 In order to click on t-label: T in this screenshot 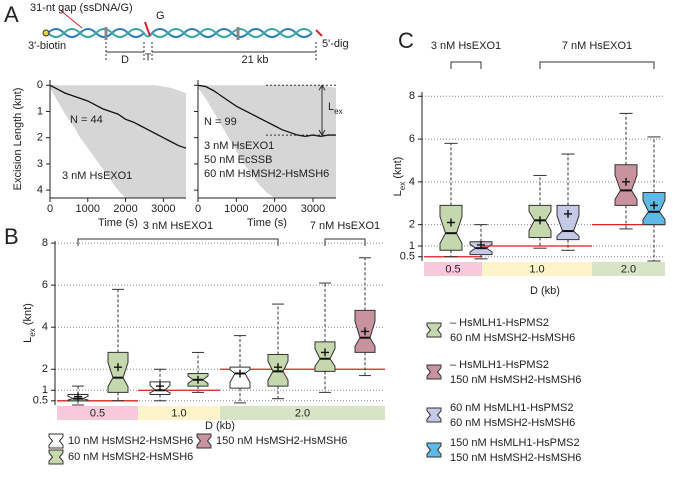, I will do `click(148, 58)`.